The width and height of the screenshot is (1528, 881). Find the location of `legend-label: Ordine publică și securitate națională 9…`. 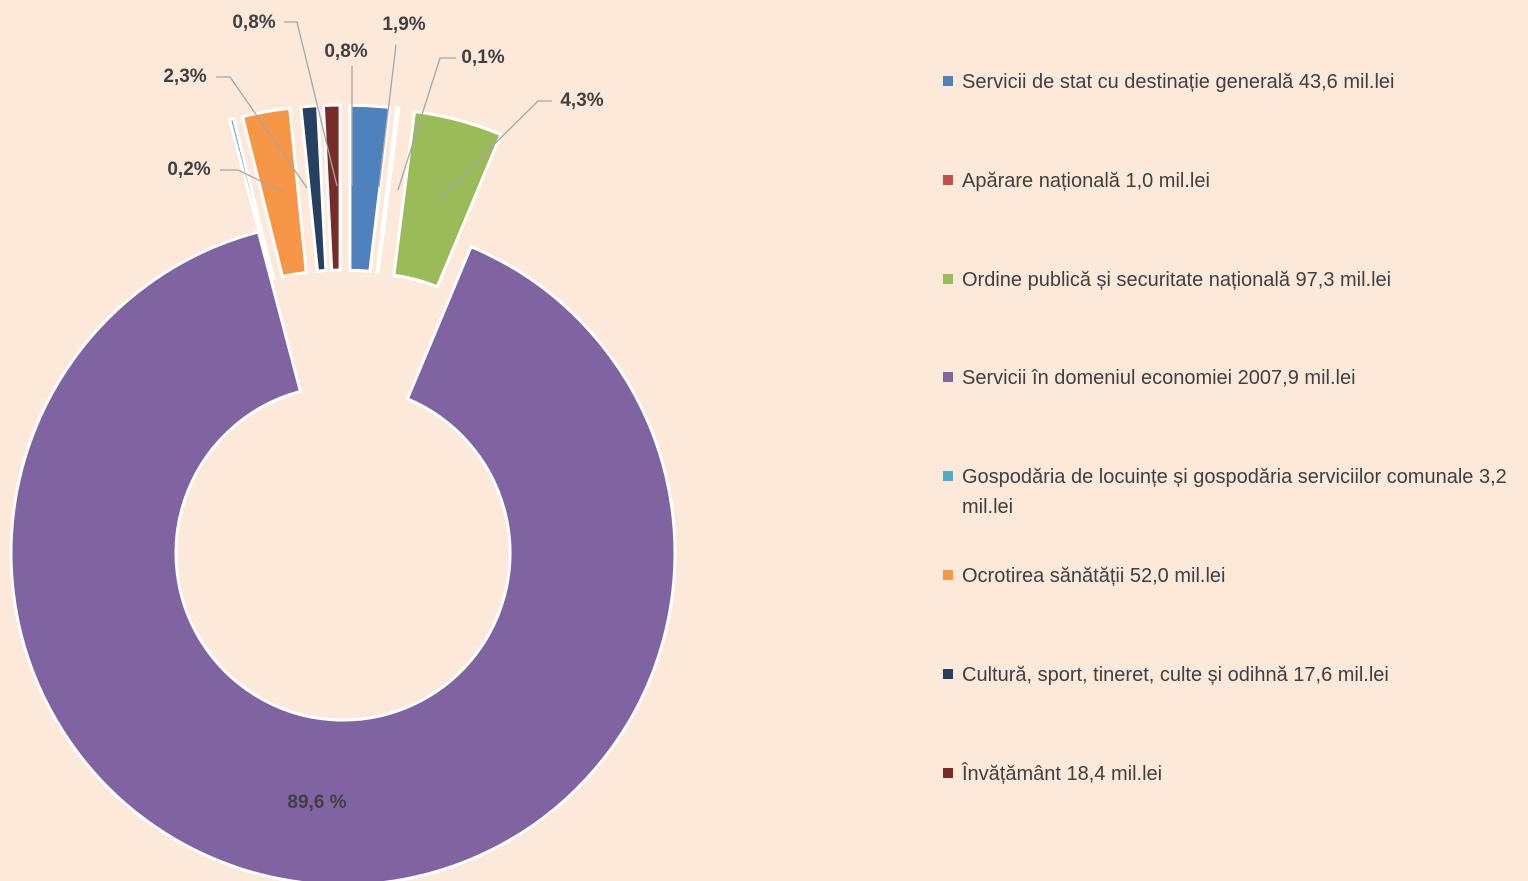

legend-label: Ordine publică și securitate națională 9… is located at coordinates (1177, 280).